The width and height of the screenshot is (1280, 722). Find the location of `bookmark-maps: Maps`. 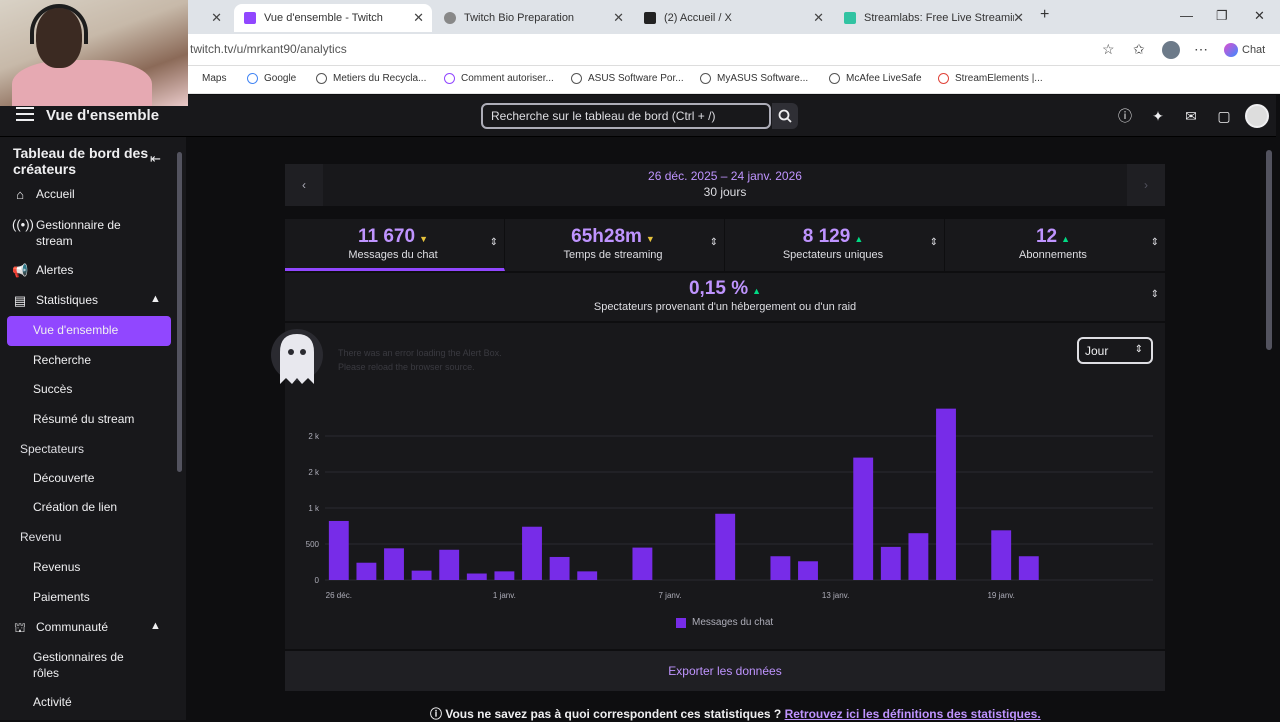

bookmark-maps: Maps is located at coordinates (214, 78).